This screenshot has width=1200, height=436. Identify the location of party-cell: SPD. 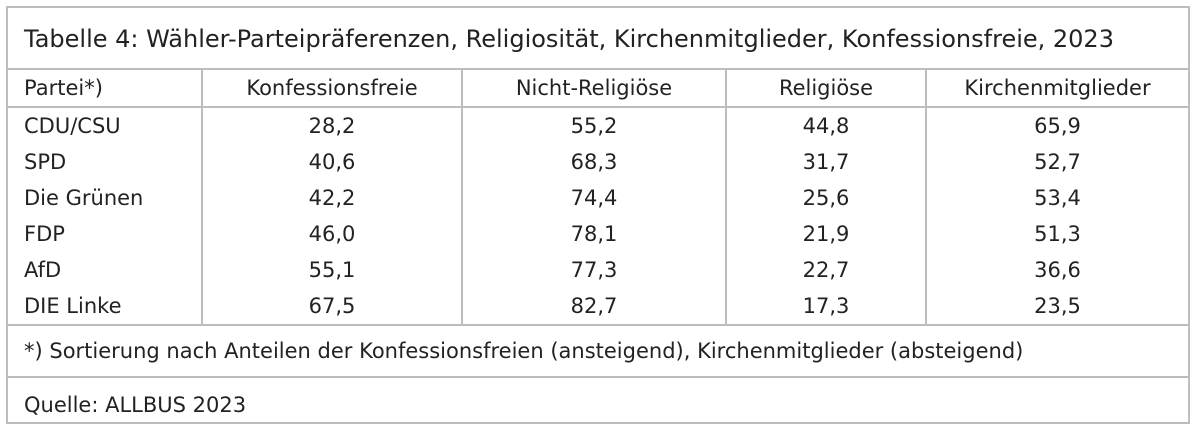
(105, 162).